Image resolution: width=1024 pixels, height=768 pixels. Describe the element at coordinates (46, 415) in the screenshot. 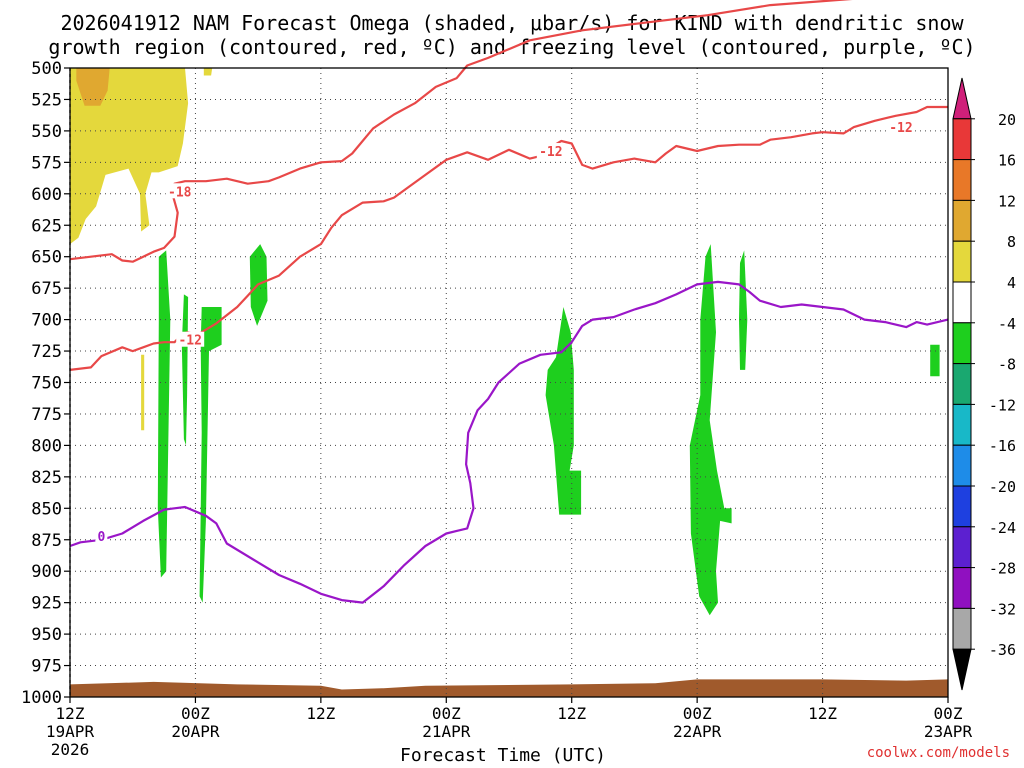

I see `y-tick-label-775: 775` at that location.